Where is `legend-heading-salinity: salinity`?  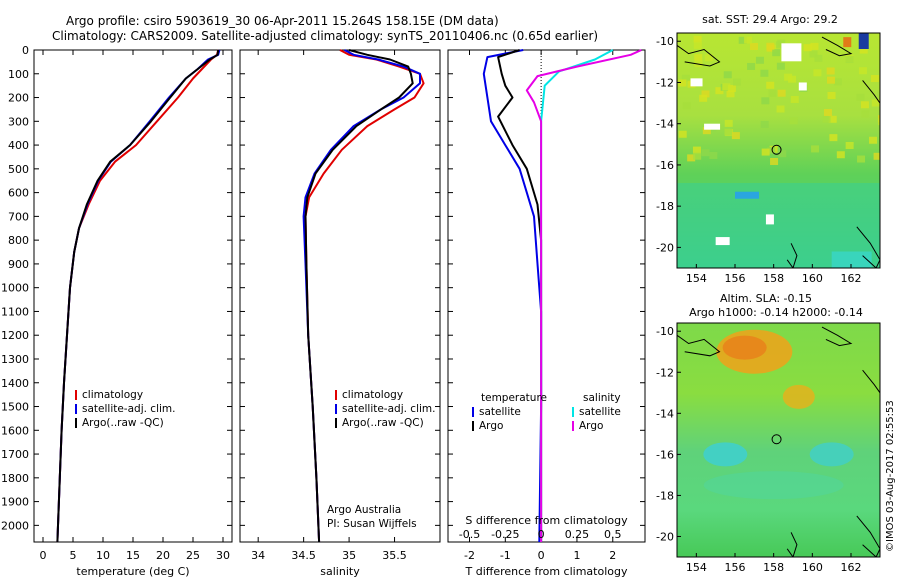
legend-heading-salinity: salinity is located at coordinates (602, 398).